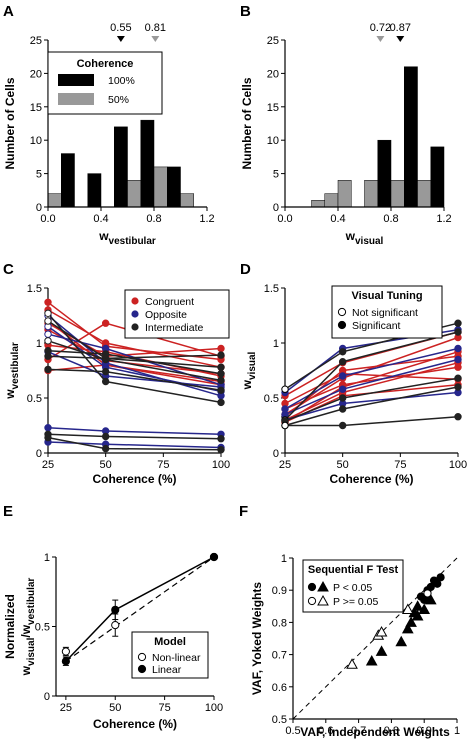  What do you see at coordinates (118, 100) in the screenshot?
I see `legend-label: 50%` at bounding box center [118, 100].